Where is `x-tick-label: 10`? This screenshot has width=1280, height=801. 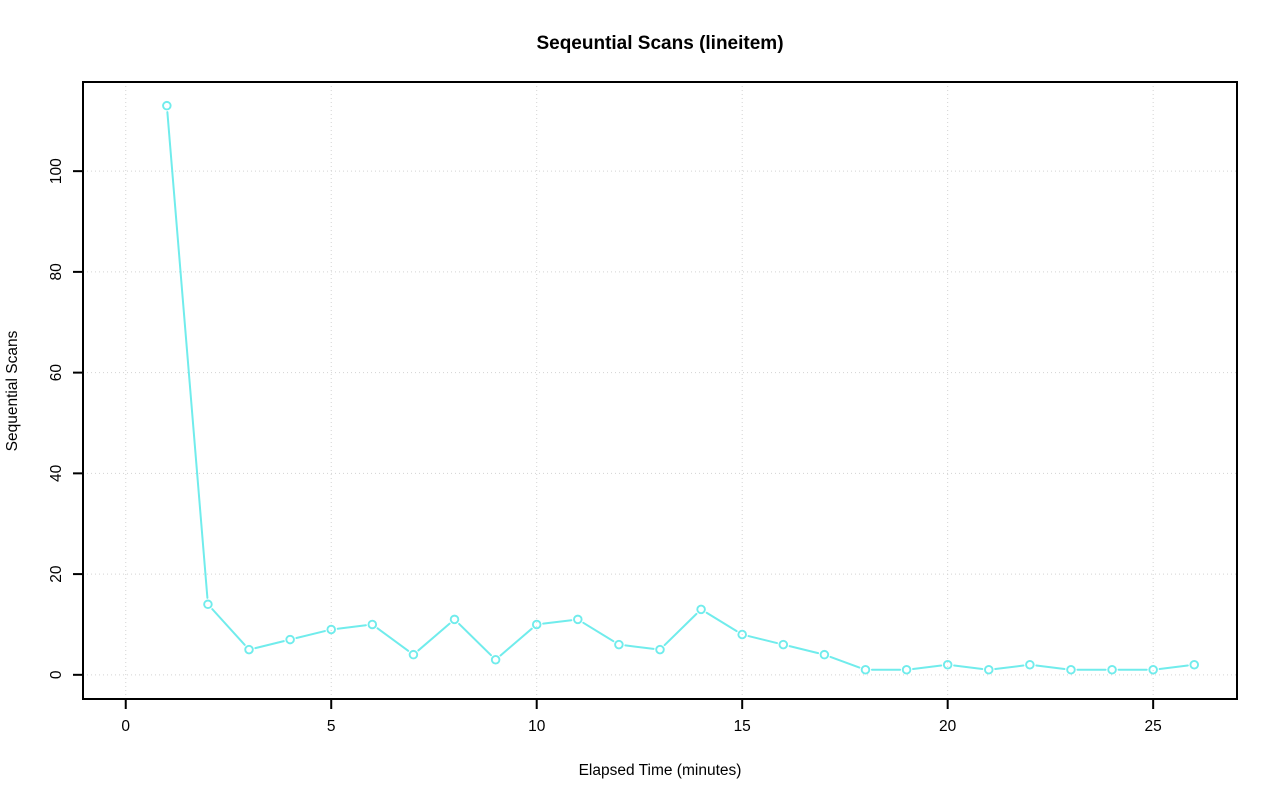 x-tick-label: 10 is located at coordinates (537, 726).